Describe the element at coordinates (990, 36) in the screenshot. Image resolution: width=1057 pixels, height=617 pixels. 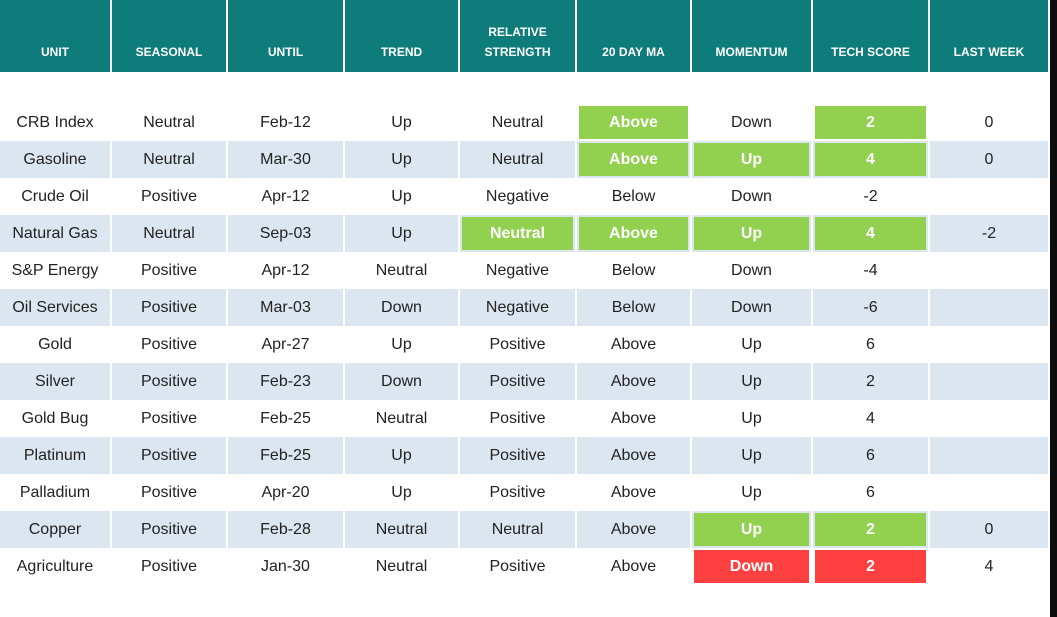
I see `column-header: LAST WEEK` at that location.